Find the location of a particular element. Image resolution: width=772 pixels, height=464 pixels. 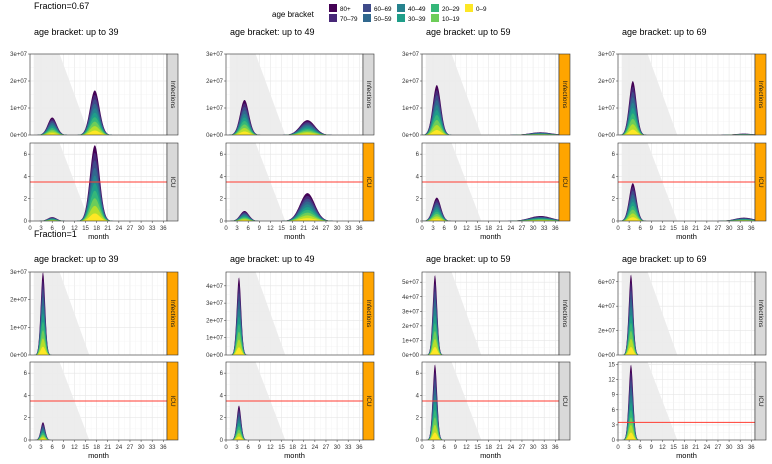

intervention-shade is located at coordinates (649, 401).